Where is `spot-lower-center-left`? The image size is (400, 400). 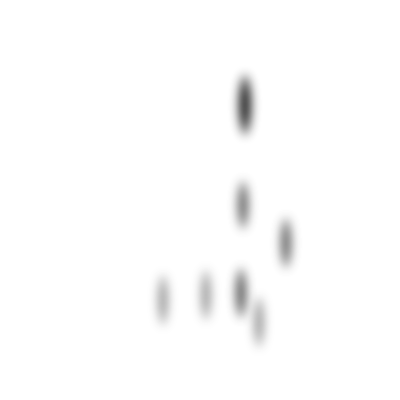
spot-lower-center-left is located at coordinates (206, 295).